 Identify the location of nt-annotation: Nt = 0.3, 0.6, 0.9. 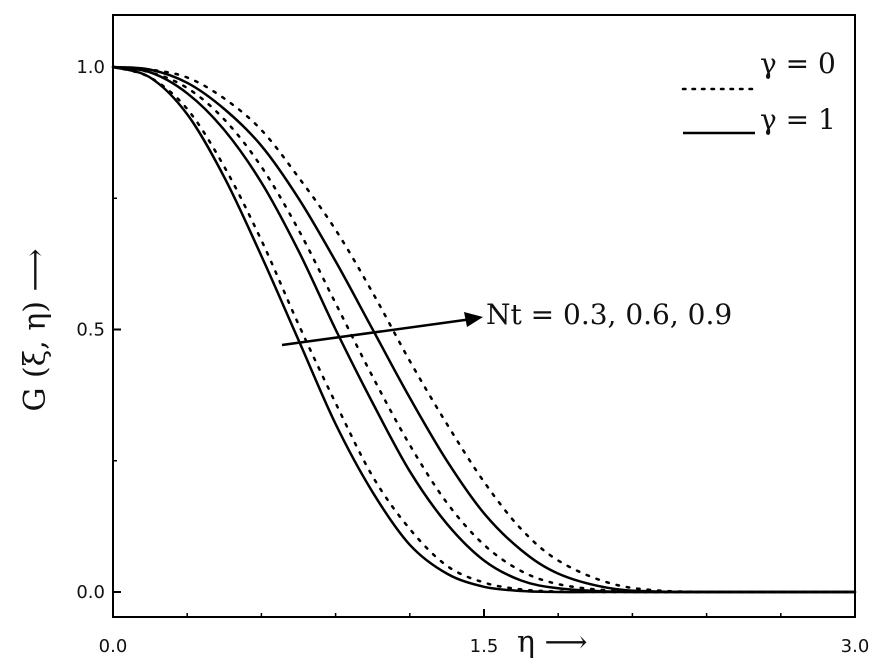
(506, 322).